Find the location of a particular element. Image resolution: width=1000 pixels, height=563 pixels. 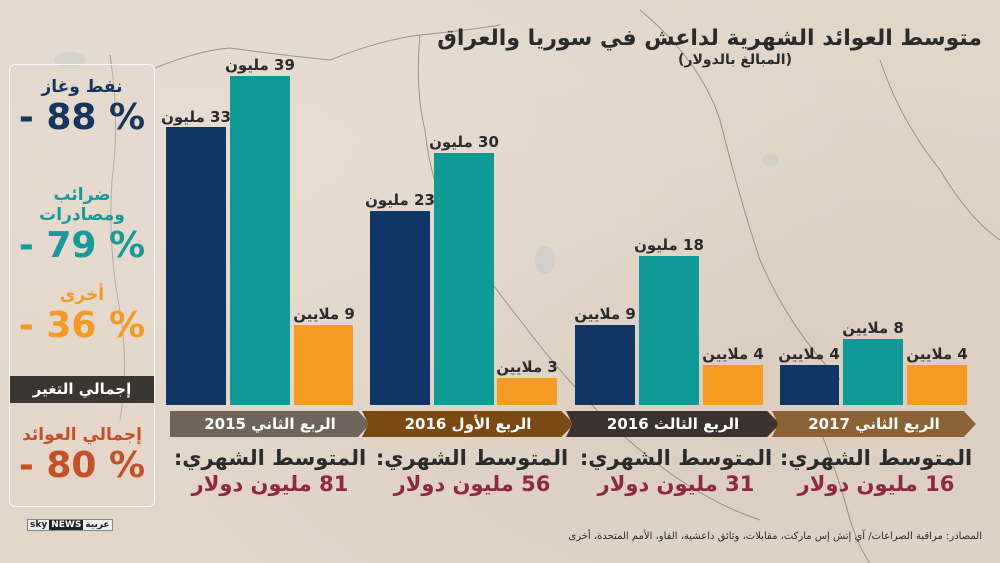

bar-oil-gas-q1-2016 is located at coordinates (400, 308).